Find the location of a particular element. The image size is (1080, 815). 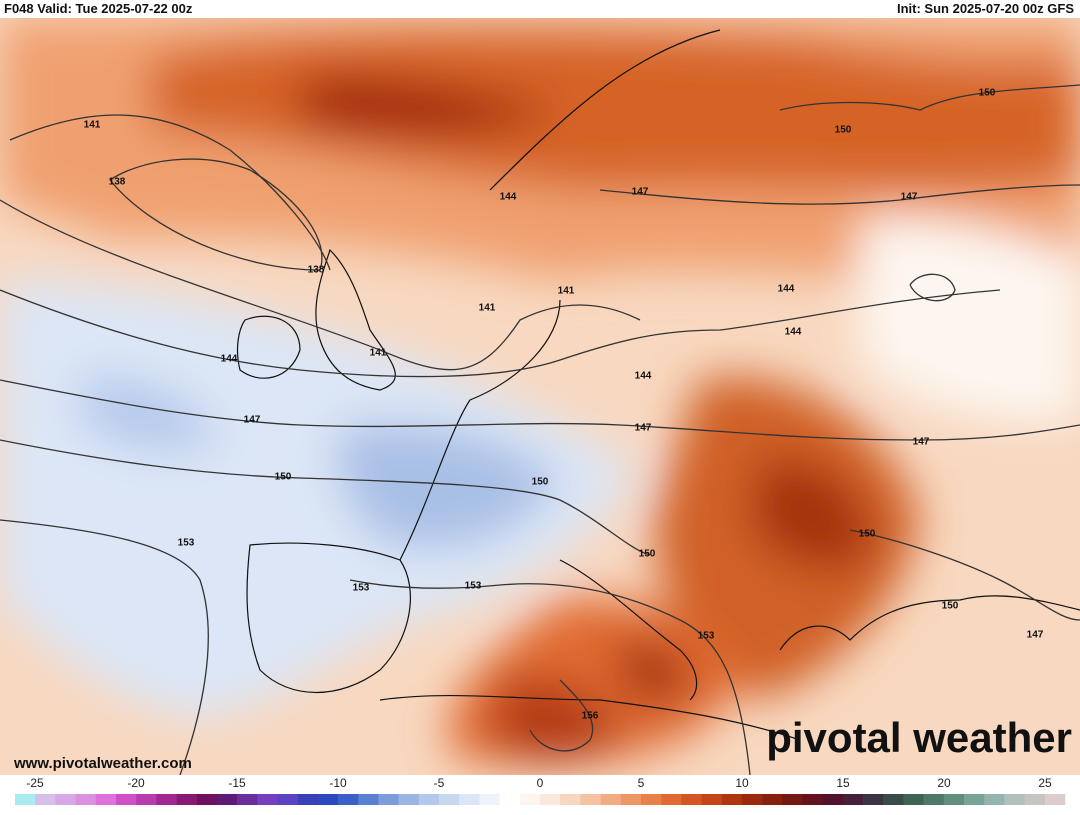

coast-norway is located at coordinates (605, 110).